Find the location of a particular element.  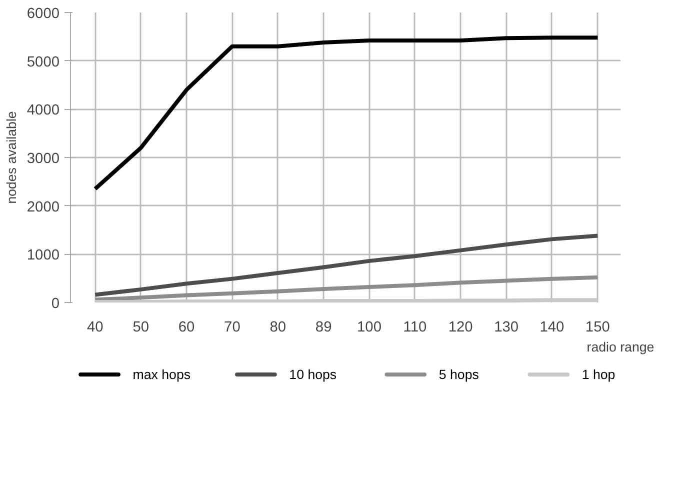

x-tick-label: 89 is located at coordinates (323, 328).